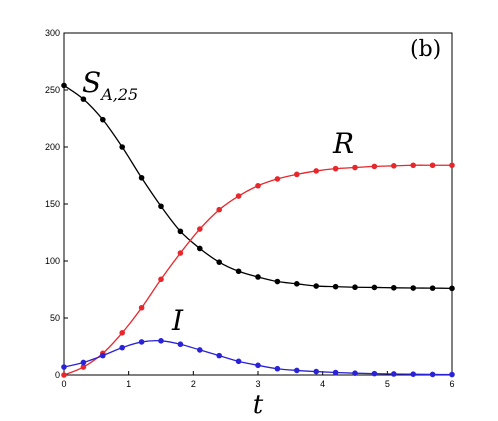  I want to click on series-label-r: R, so click(343, 143).